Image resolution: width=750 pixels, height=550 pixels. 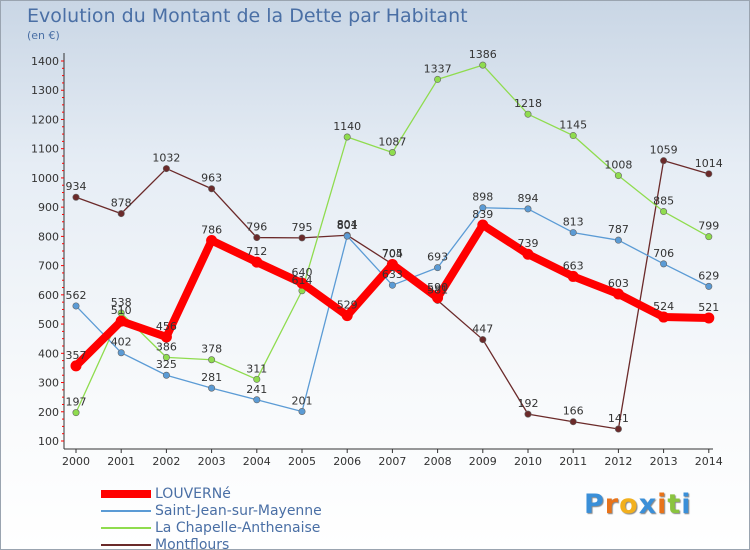 I want to click on data-label: 241, so click(x=256, y=389).